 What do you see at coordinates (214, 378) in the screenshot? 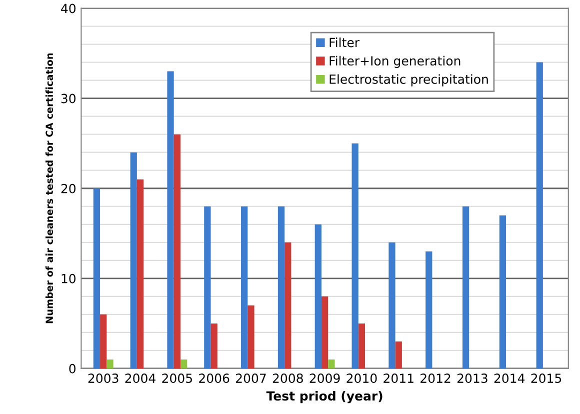
I see `x-tick-label: 2006` at bounding box center [214, 378].